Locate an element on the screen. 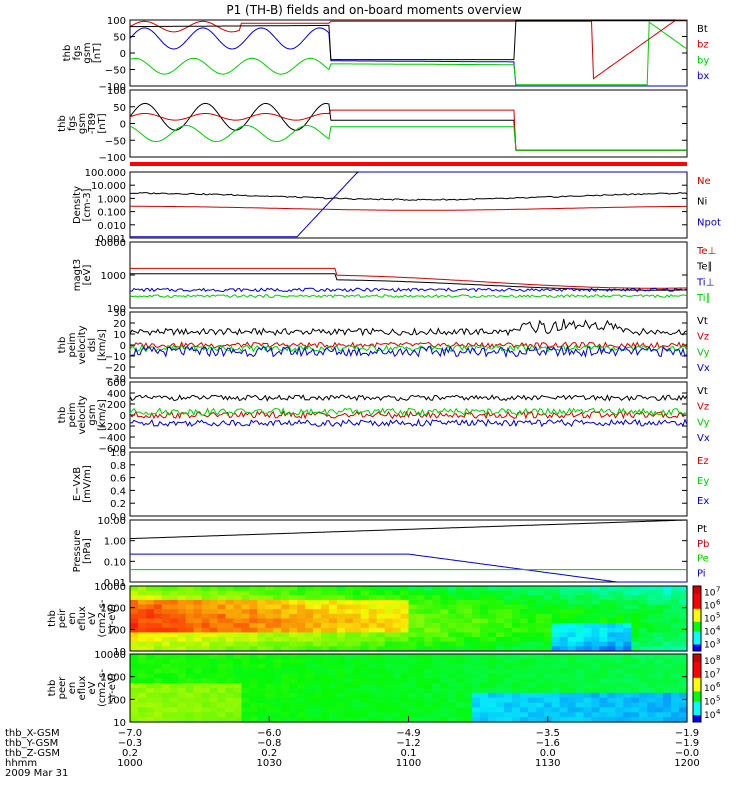 This screenshot has height=800, width=750. legend-vt: Vt is located at coordinates (702, 391).